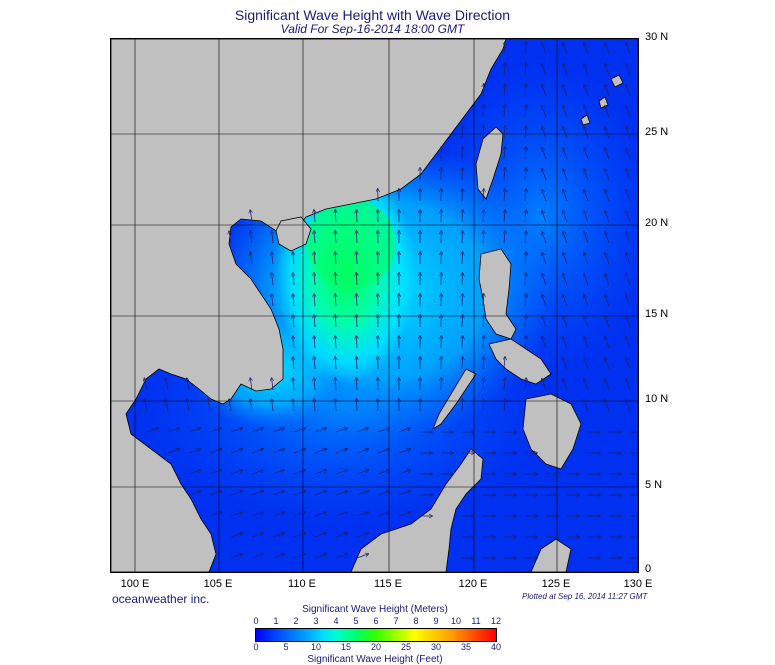 This screenshot has height=665, width=775. I want to click on colorbar-meter-tick: 5, so click(356, 621).